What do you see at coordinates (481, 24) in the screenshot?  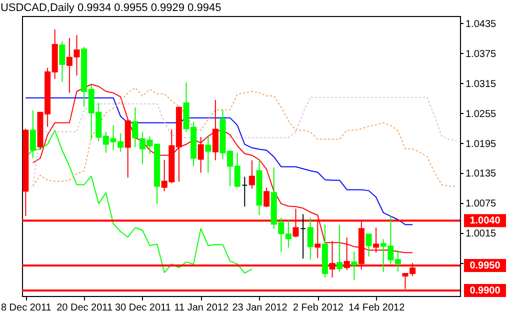 I see `y-tick-label: 1.0435` at bounding box center [481, 24].